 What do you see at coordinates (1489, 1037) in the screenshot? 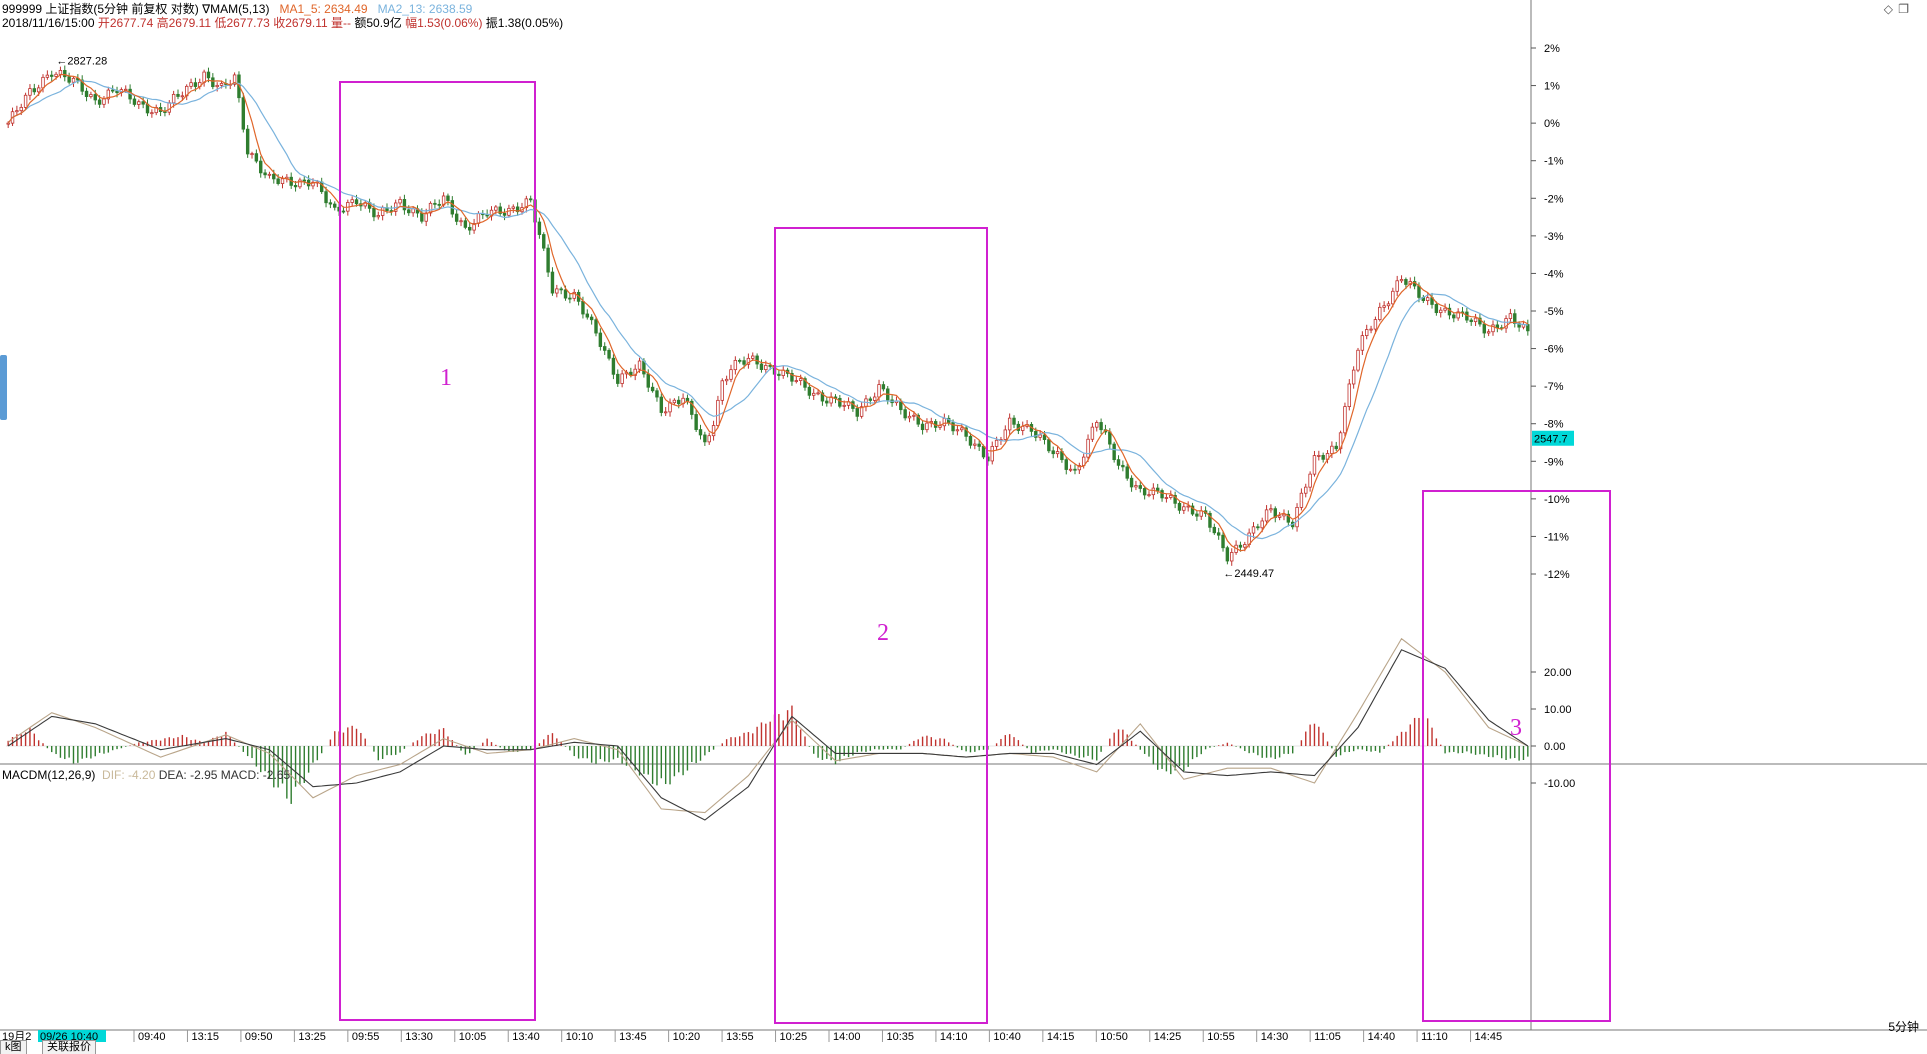
I see `time-tick-label: 14:45` at bounding box center [1489, 1037].